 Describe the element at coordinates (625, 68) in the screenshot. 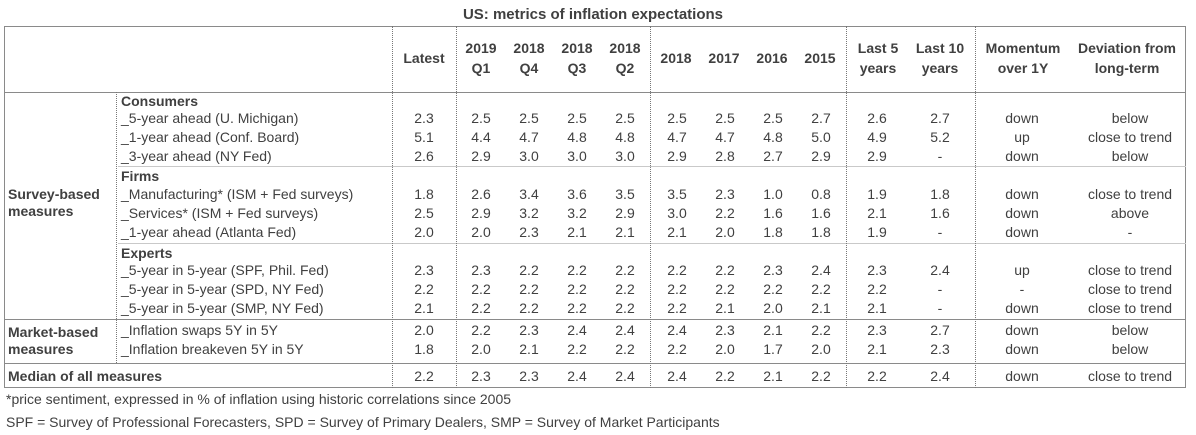

I see `header-2018-q2-quarter: Q2` at that location.